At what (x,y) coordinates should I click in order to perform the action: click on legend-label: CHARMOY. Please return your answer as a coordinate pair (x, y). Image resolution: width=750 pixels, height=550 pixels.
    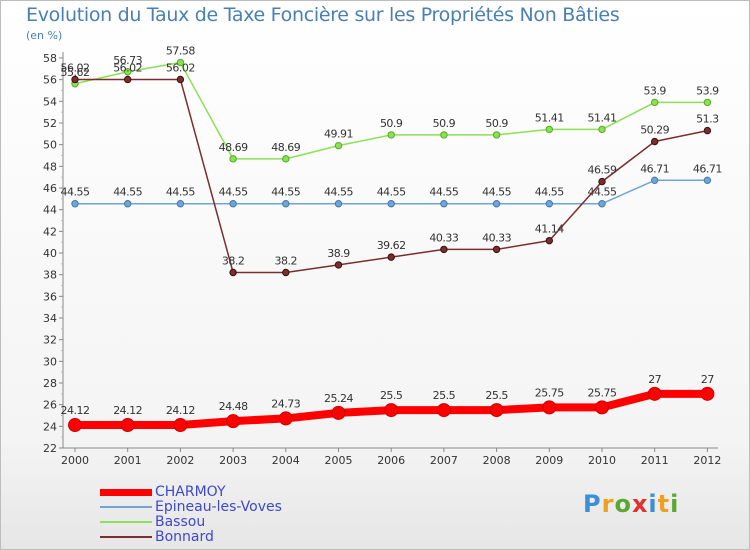
    Looking at the image, I should click on (190, 492).